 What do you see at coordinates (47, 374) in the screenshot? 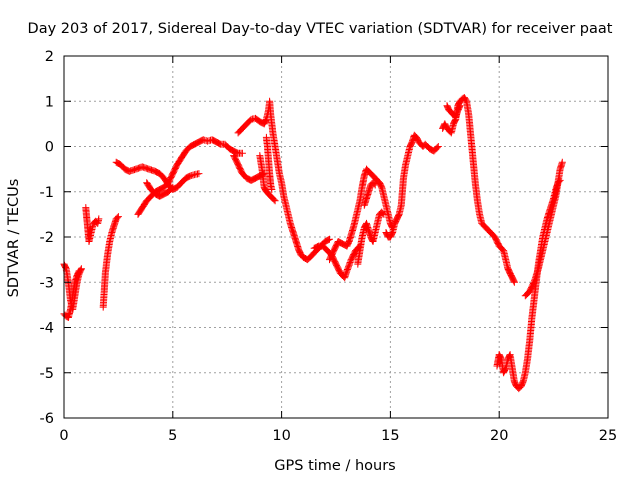
I see `y-tick-label: -5` at bounding box center [47, 374].